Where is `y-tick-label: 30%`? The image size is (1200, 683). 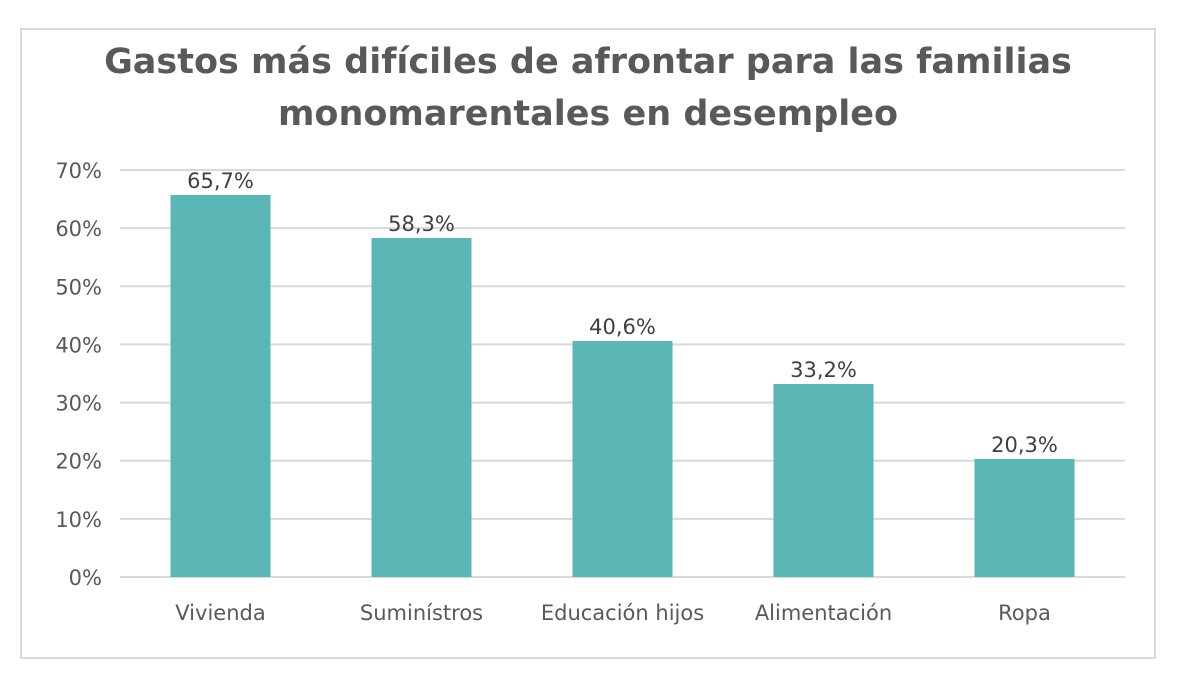
y-tick-label: 30% is located at coordinates (78, 404).